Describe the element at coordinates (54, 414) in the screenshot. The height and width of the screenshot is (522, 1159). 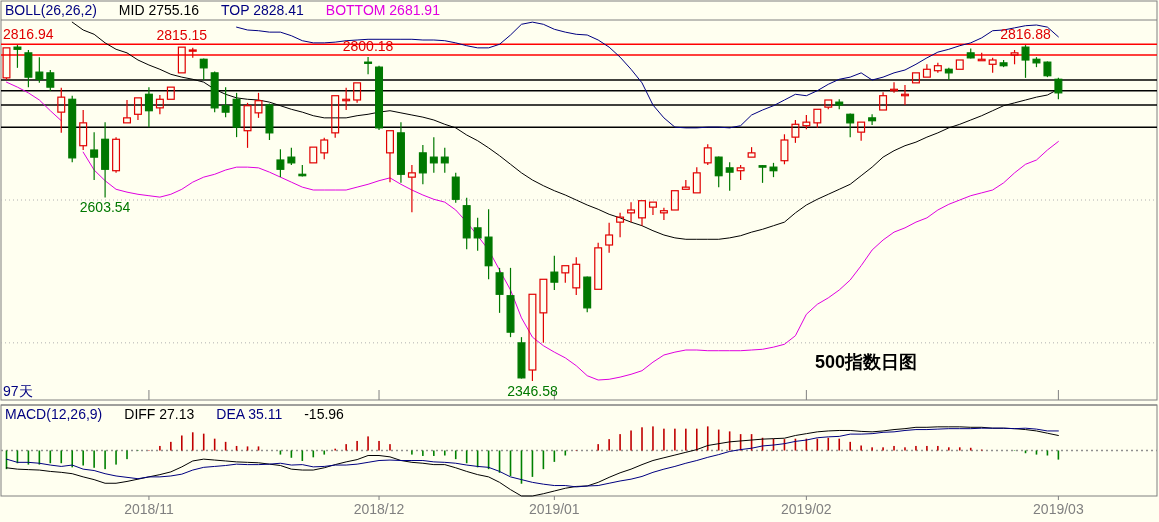
I see `legend-title: MACD(12,26,9)` at that location.